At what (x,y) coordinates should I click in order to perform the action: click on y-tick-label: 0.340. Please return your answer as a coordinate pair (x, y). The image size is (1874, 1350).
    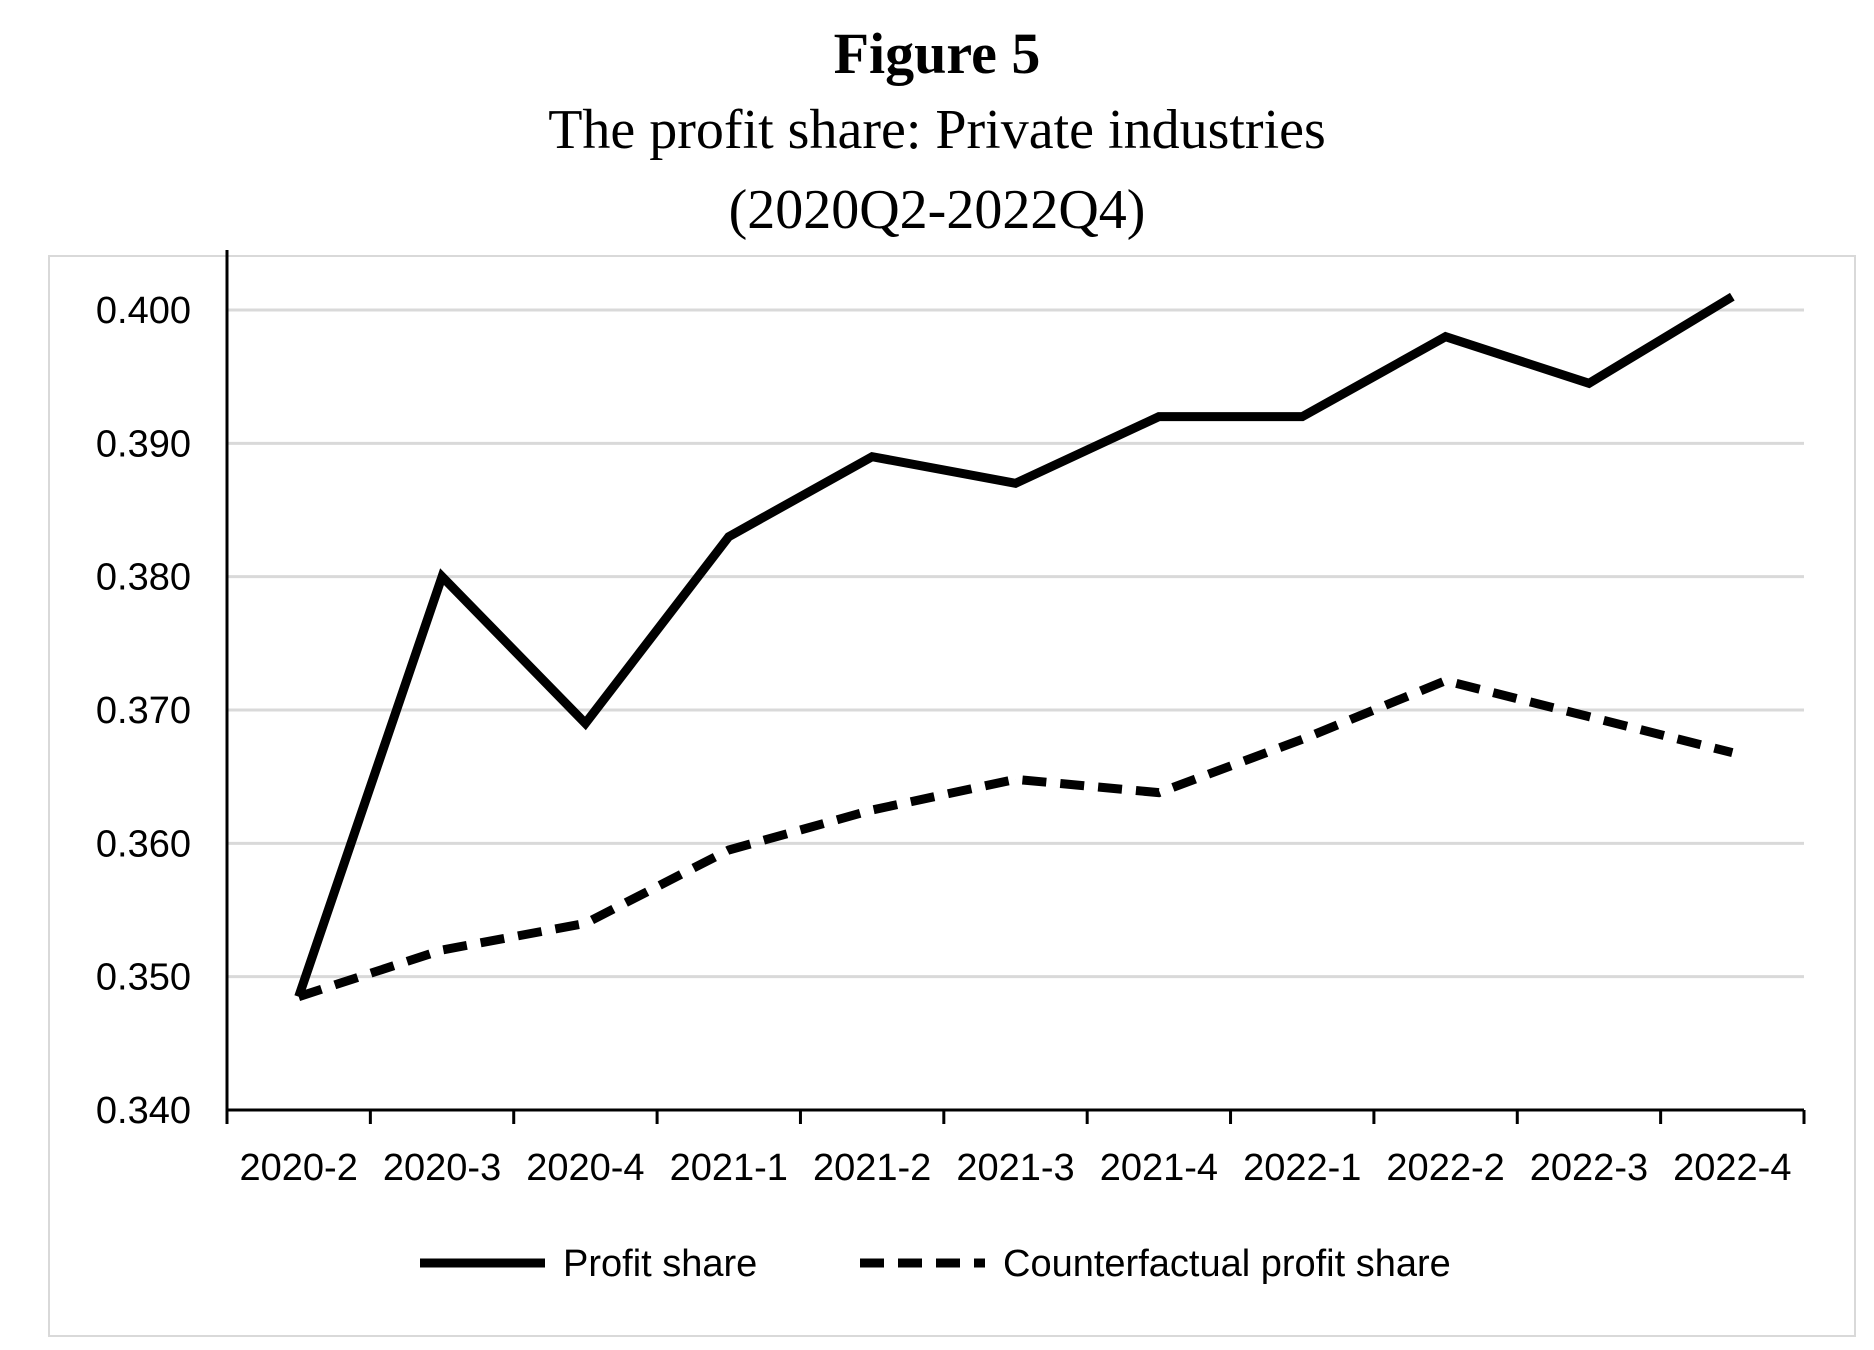
    Looking at the image, I should click on (143, 1111).